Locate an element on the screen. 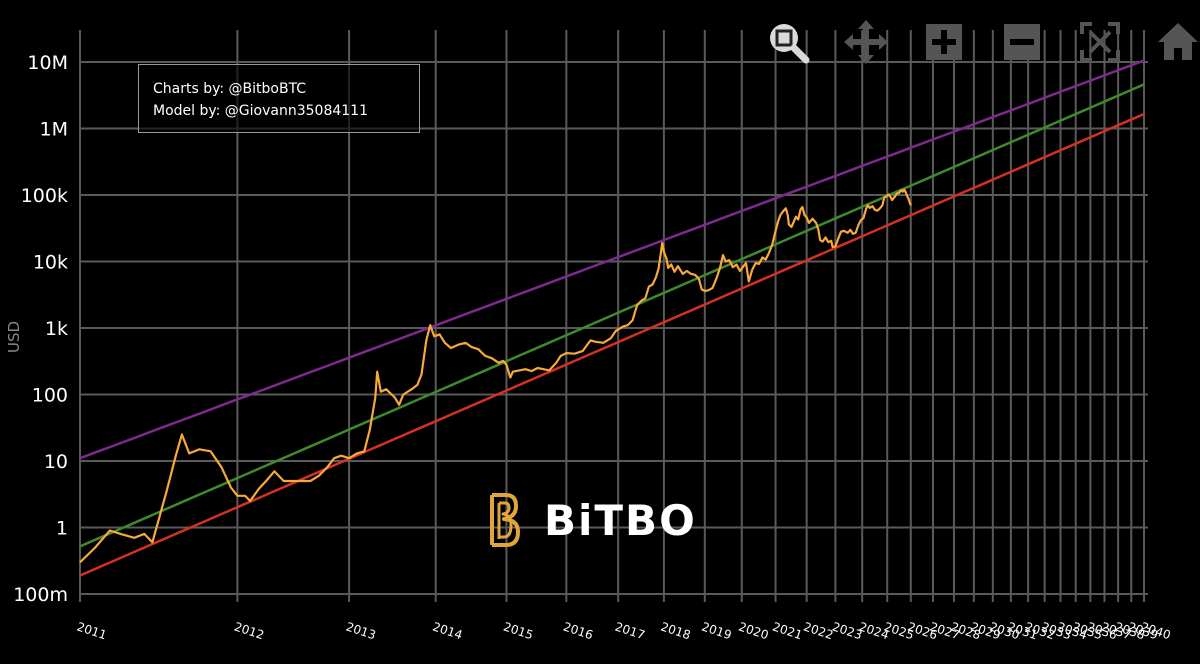  x-tick-label: 2013 is located at coordinates (360, 631).